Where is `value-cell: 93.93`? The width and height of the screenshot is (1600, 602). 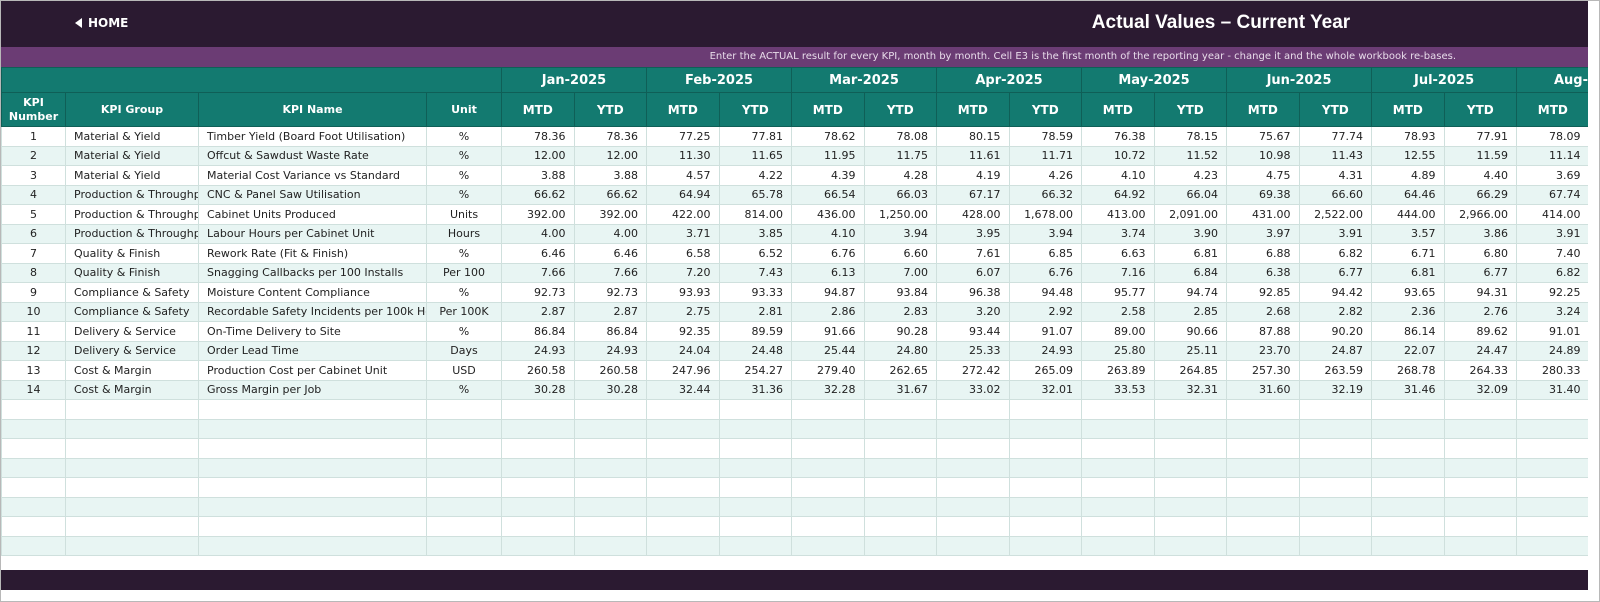 value-cell: 93.93 is located at coordinates (683, 292).